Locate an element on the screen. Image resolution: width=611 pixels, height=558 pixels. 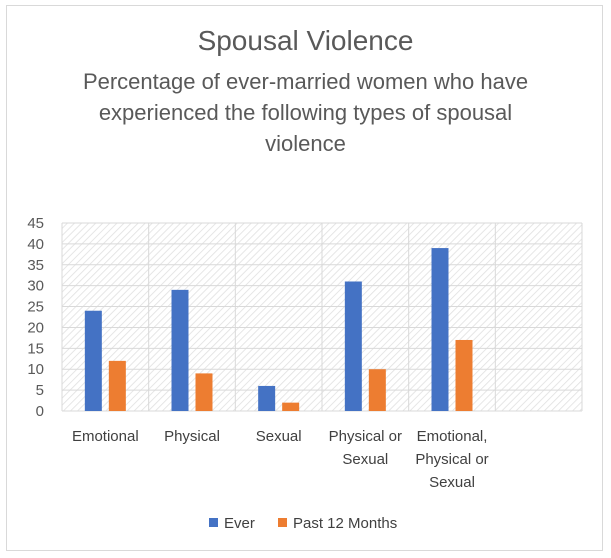
x-category-label: Physical is located at coordinates (192, 436).